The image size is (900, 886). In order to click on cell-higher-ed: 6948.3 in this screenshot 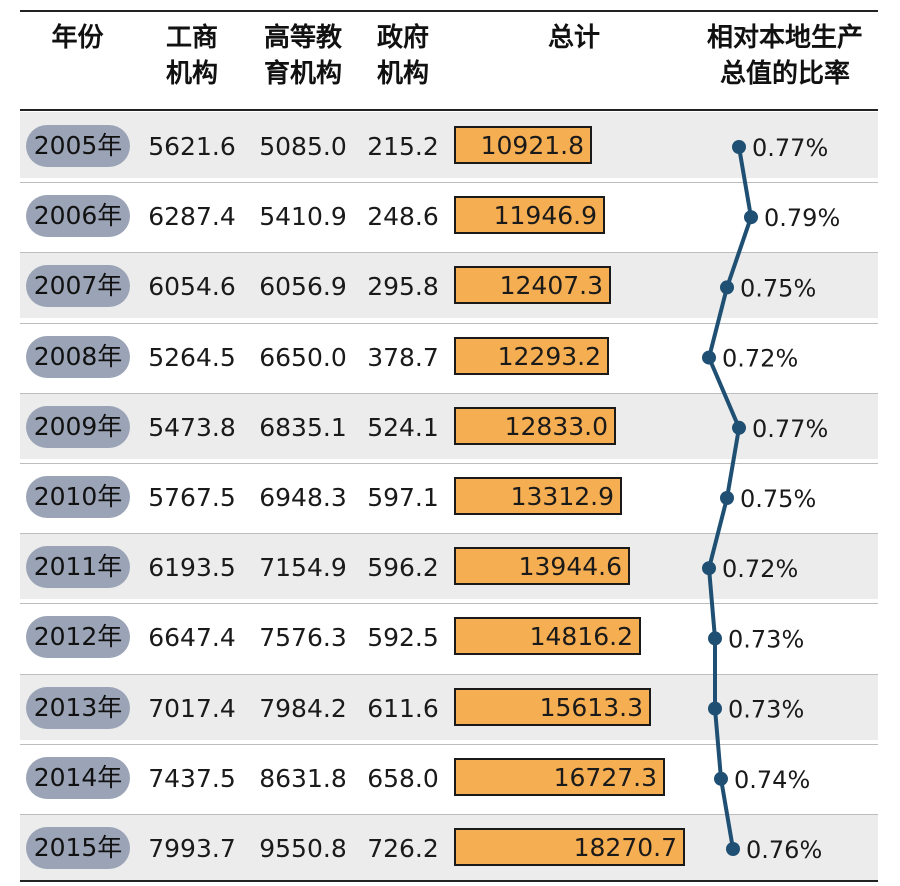, I will do `click(303, 497)`.